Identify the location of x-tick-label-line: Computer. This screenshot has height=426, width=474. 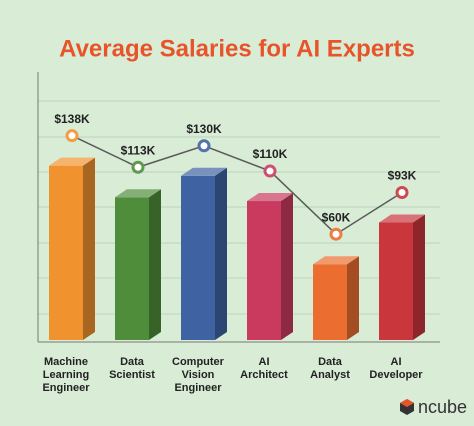
(198, 362).